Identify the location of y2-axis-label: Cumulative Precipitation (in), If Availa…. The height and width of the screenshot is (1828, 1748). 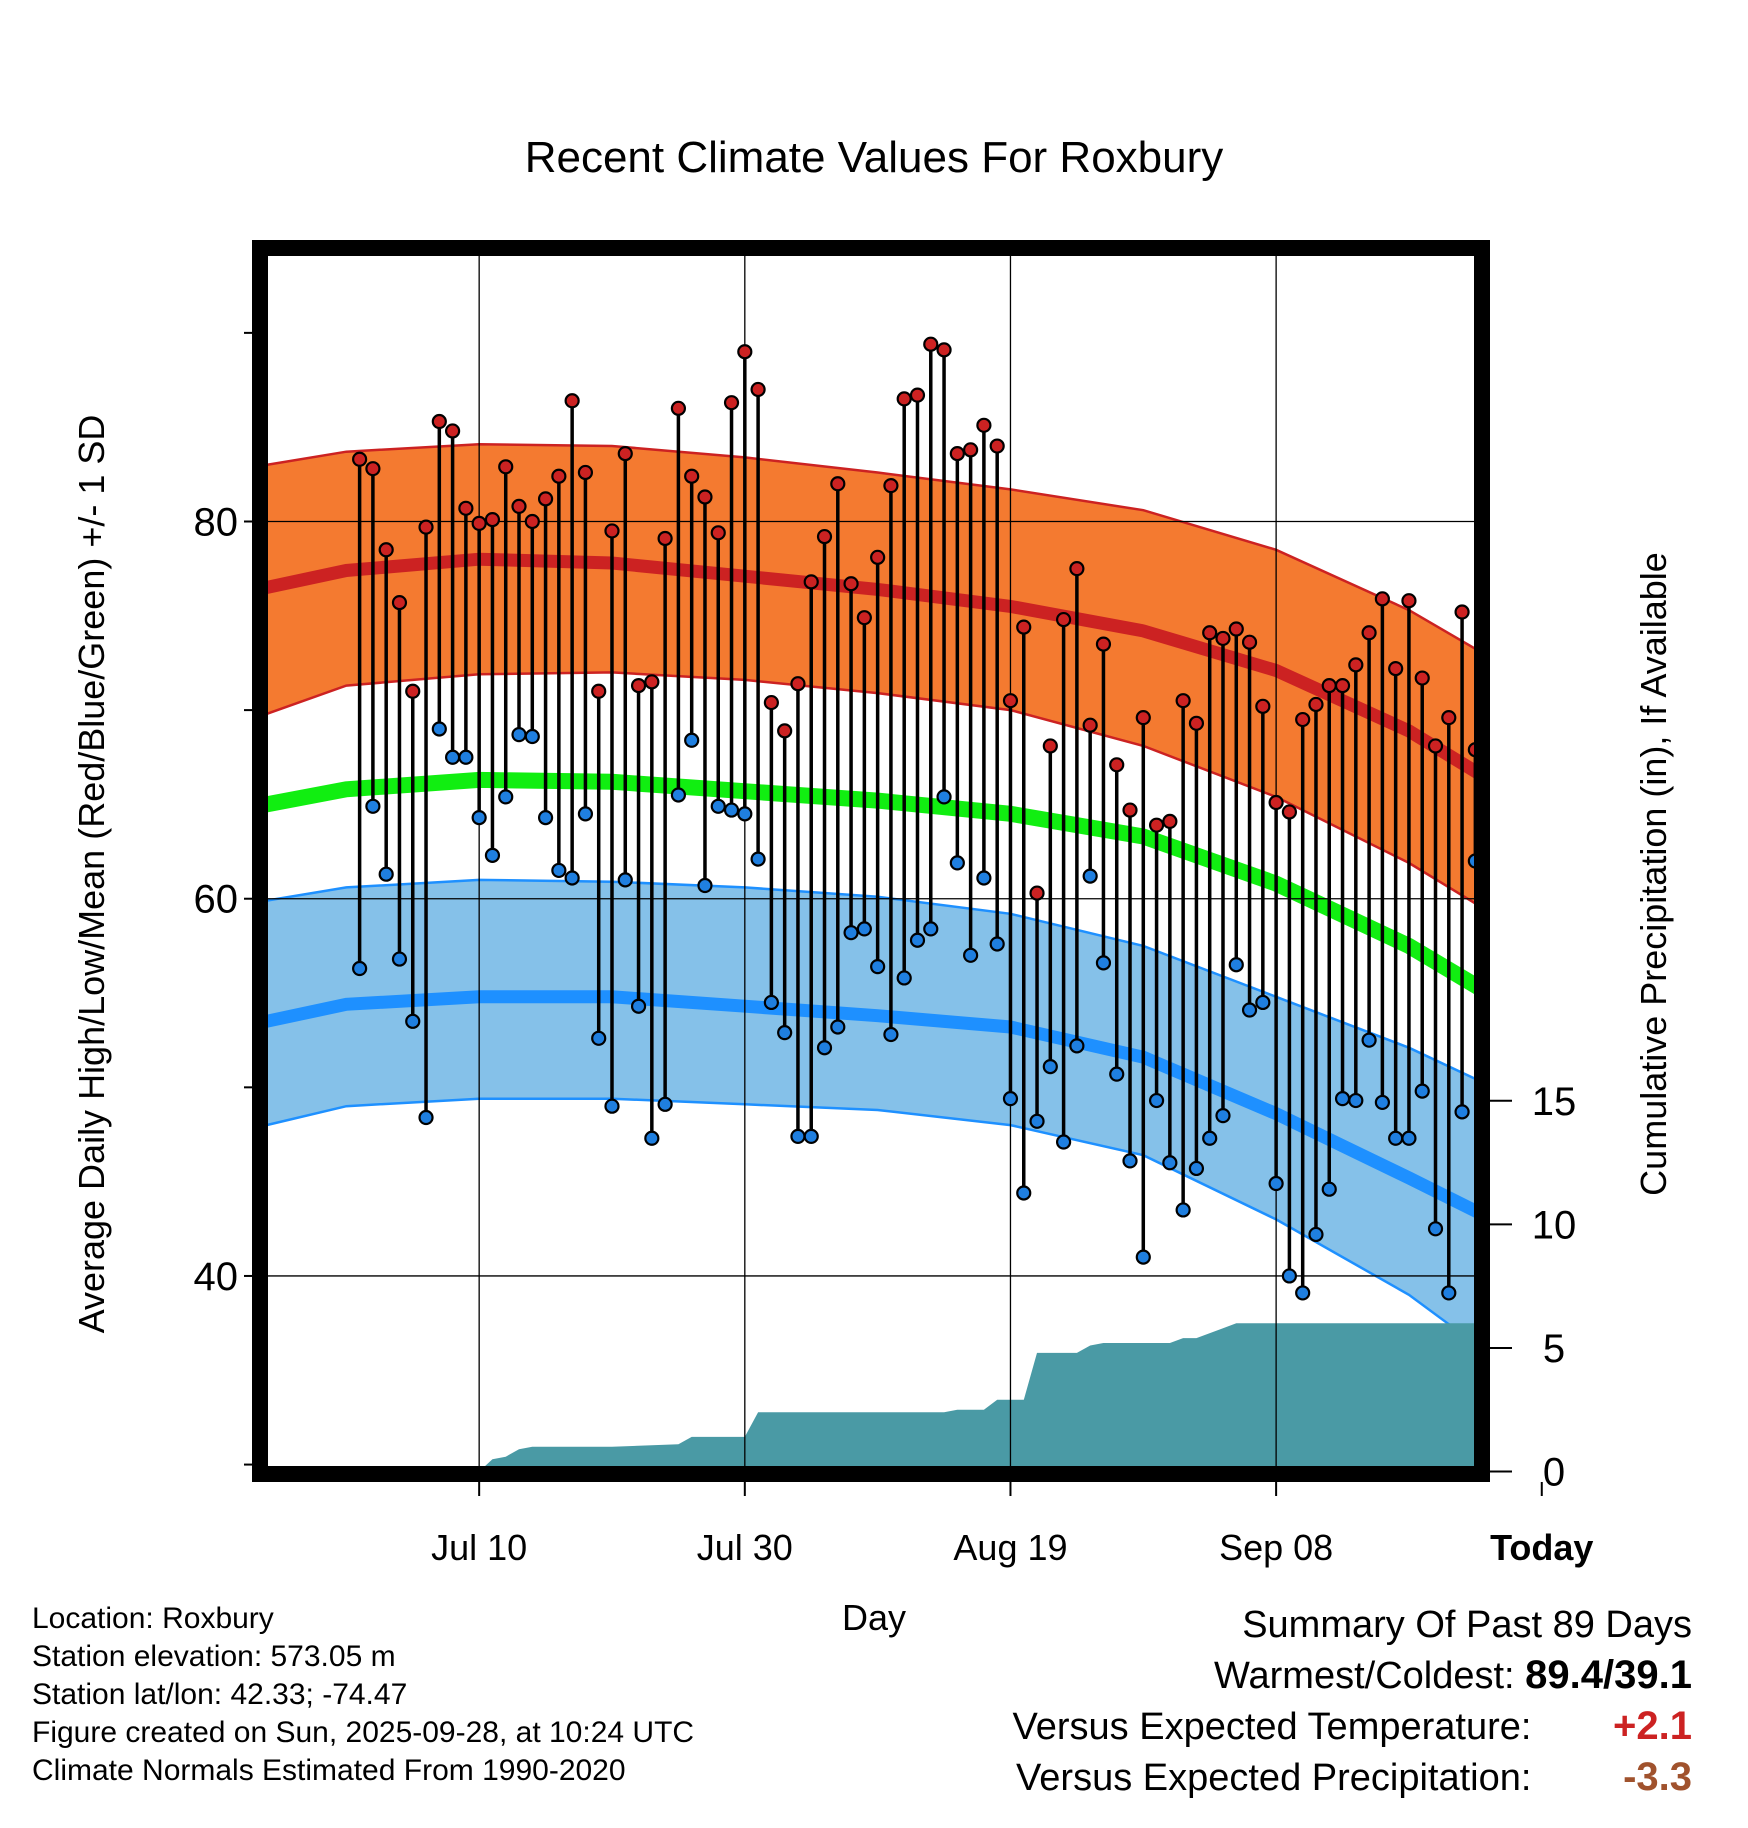
(1653, 874).